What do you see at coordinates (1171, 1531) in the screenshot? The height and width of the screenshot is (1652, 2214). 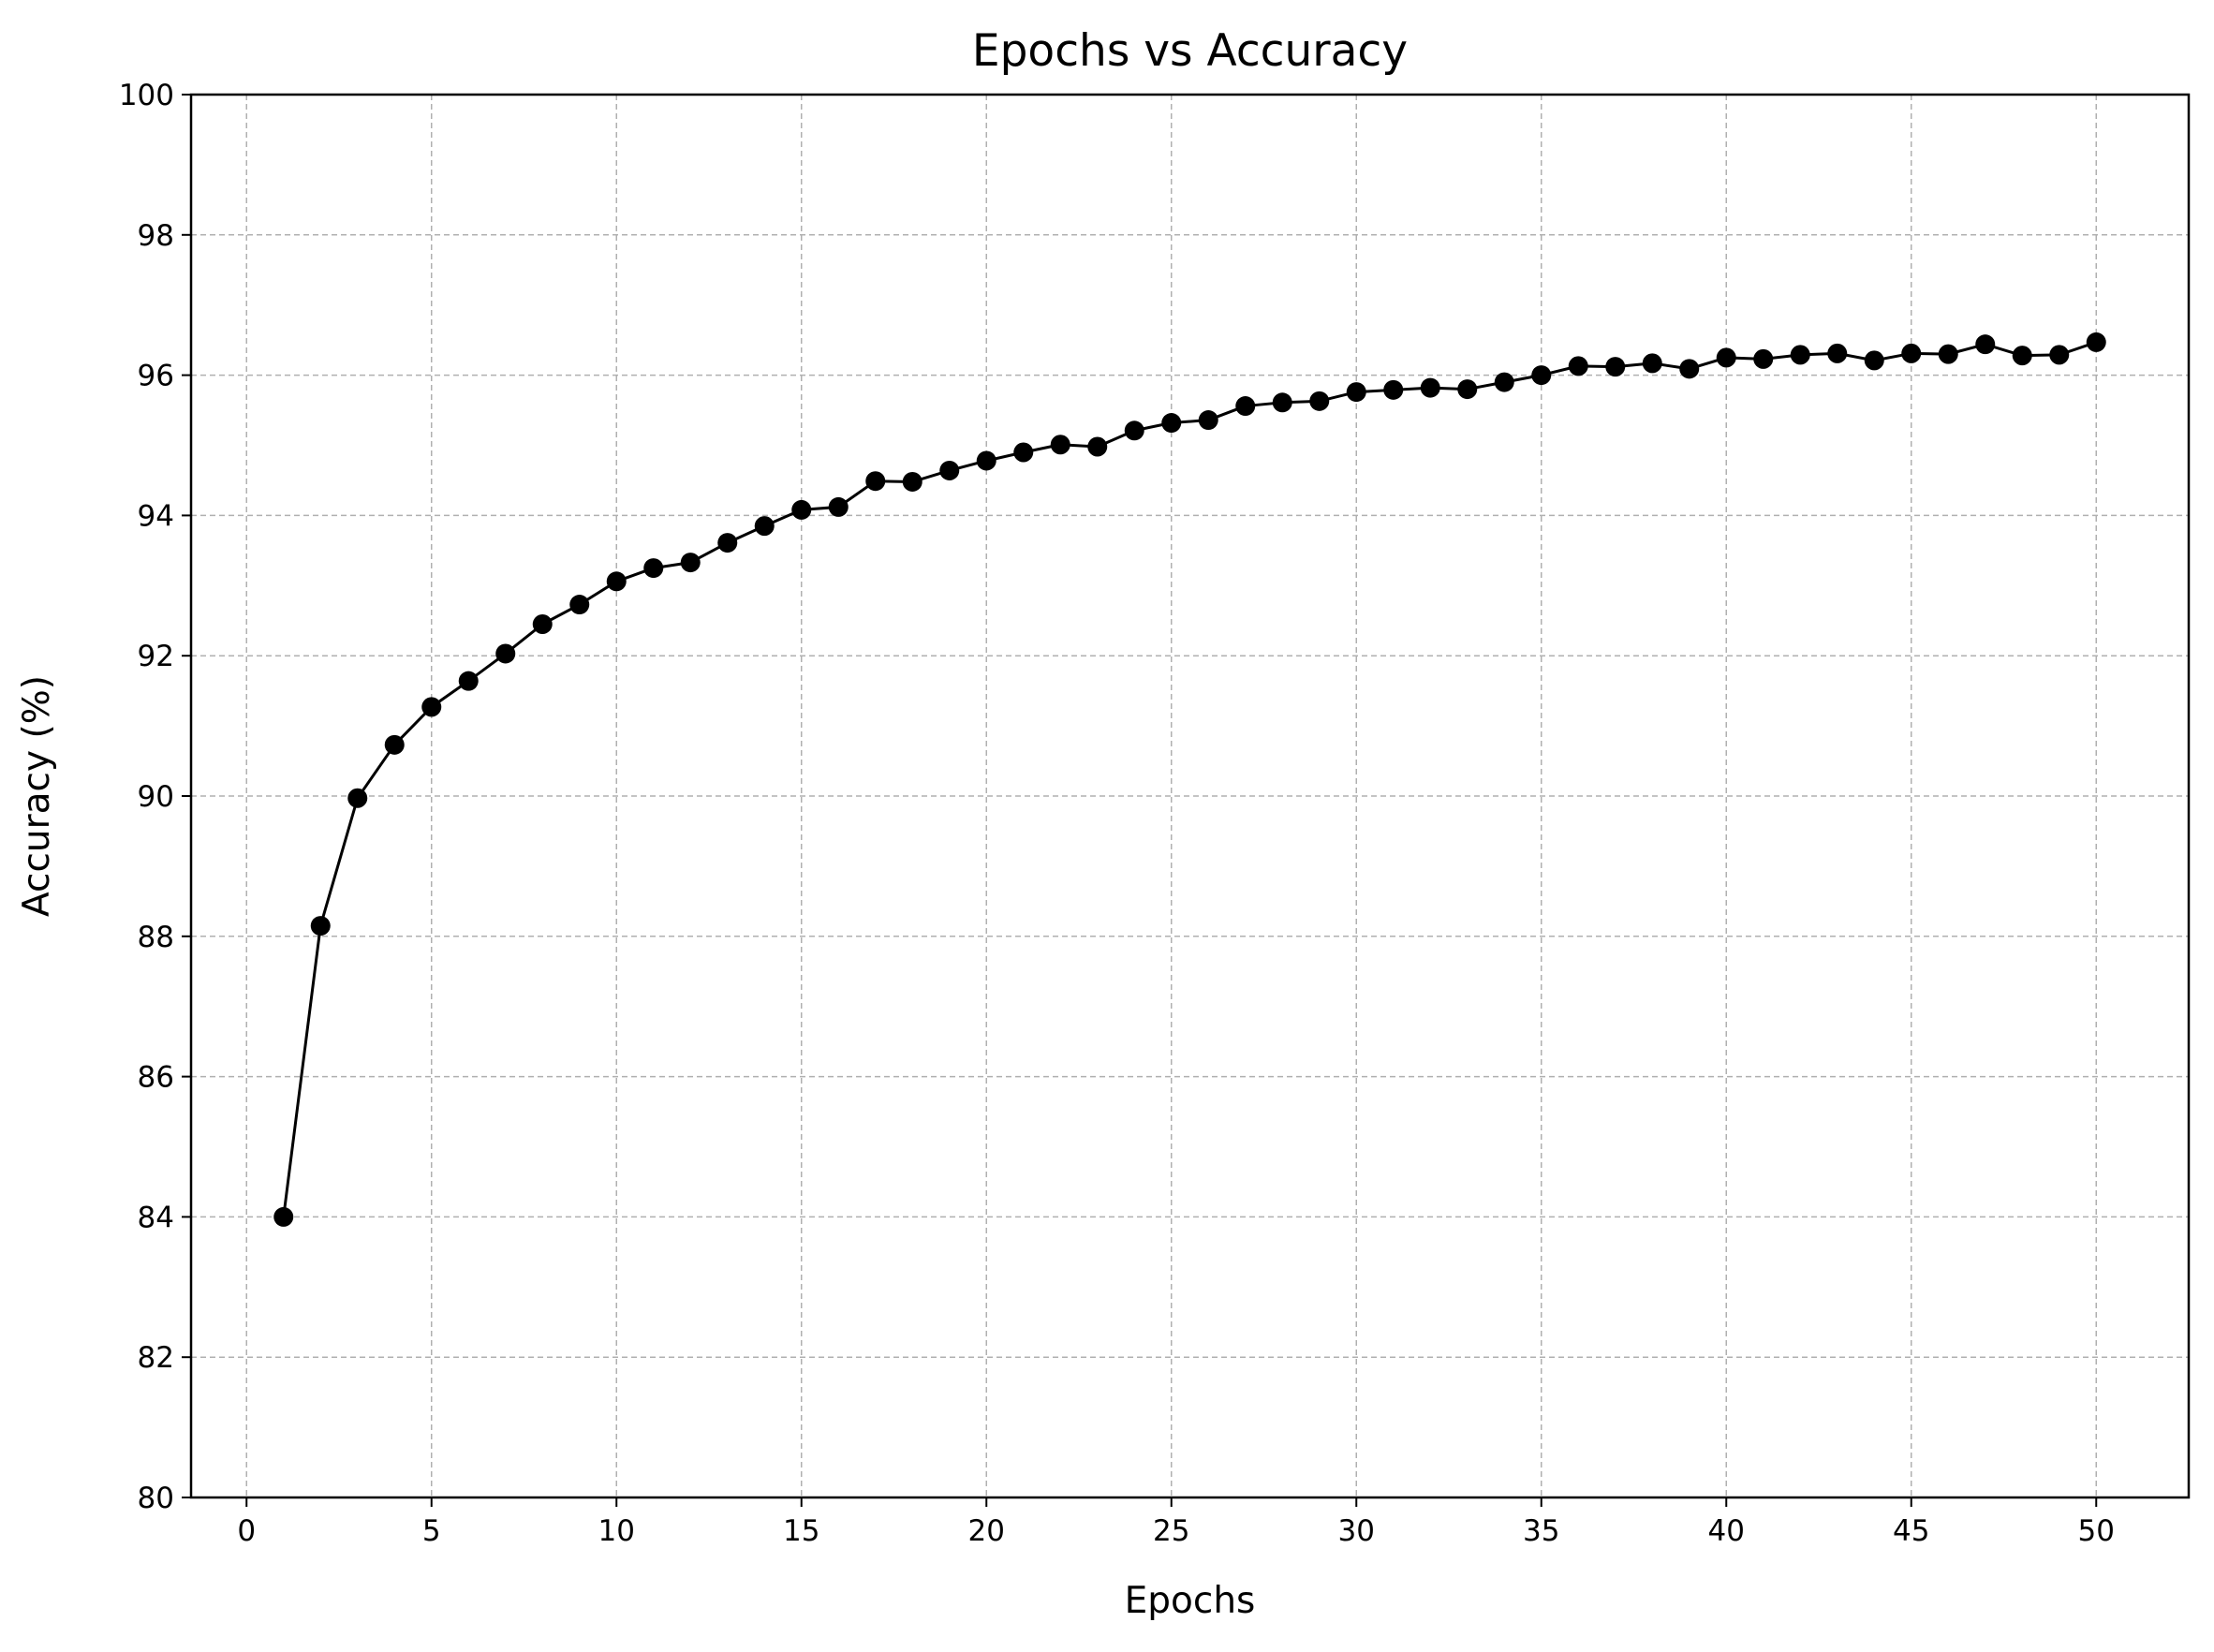 I see `x-tick-label: 25` at bounding box center [1171, 1531].